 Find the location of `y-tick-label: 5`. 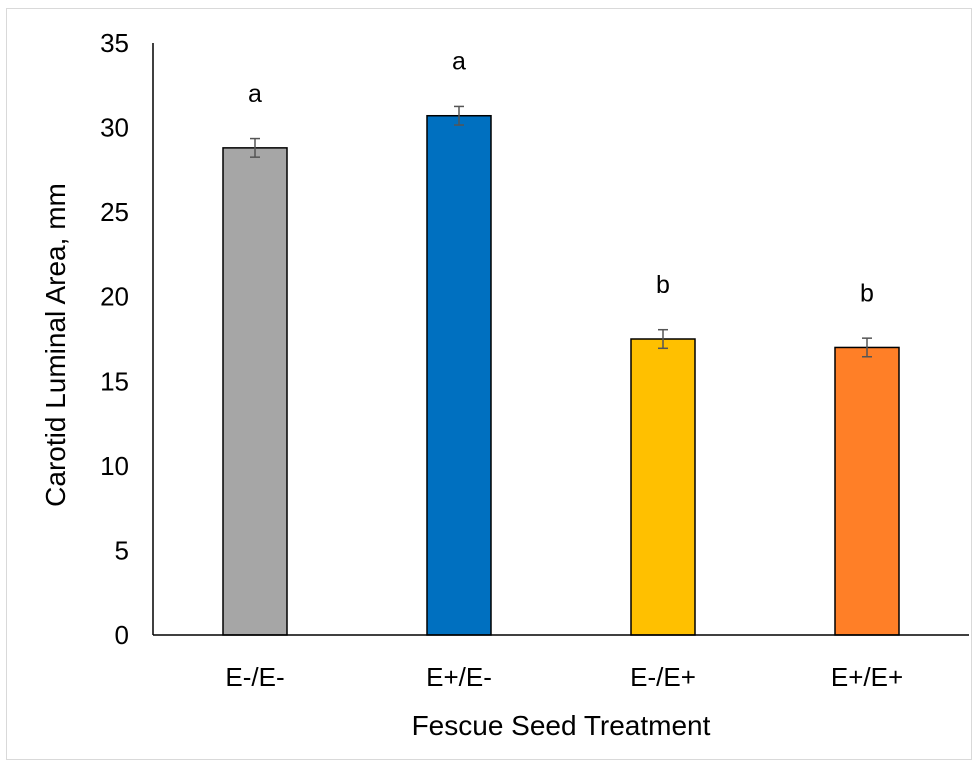

y-tick-label: 5 is located at coordinates (122, 550).